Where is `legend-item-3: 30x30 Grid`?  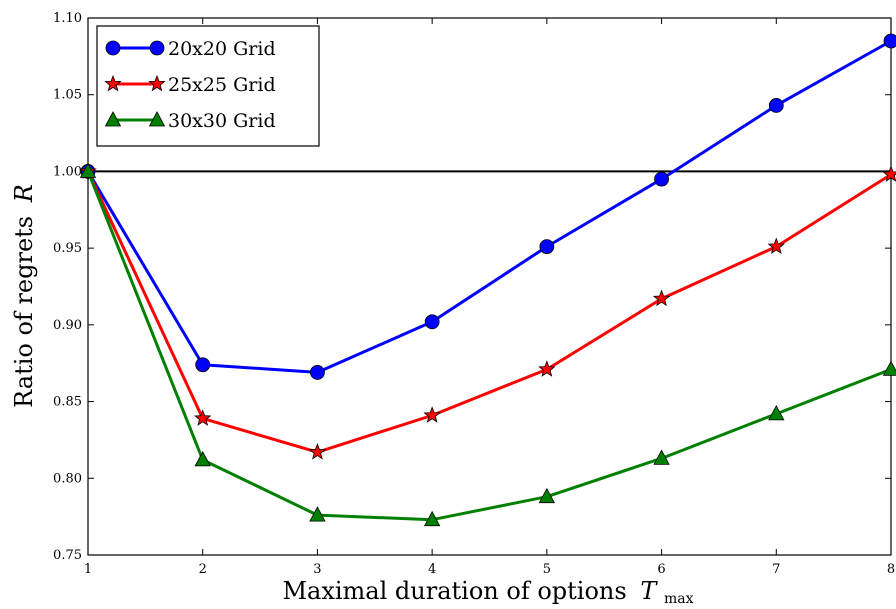
legend-item-3: 30x30 Grid is located at coordinates (190, 121).